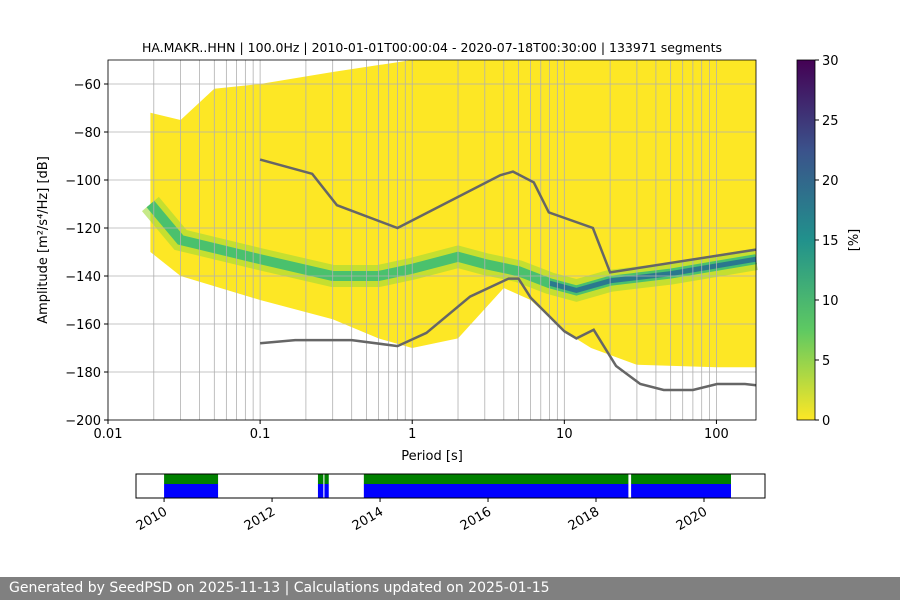 This screenshot has width=900, height=600. Describe the element at coordinates (83, 181) in the screenshot. I see `y-tick-label: −100` at that location.